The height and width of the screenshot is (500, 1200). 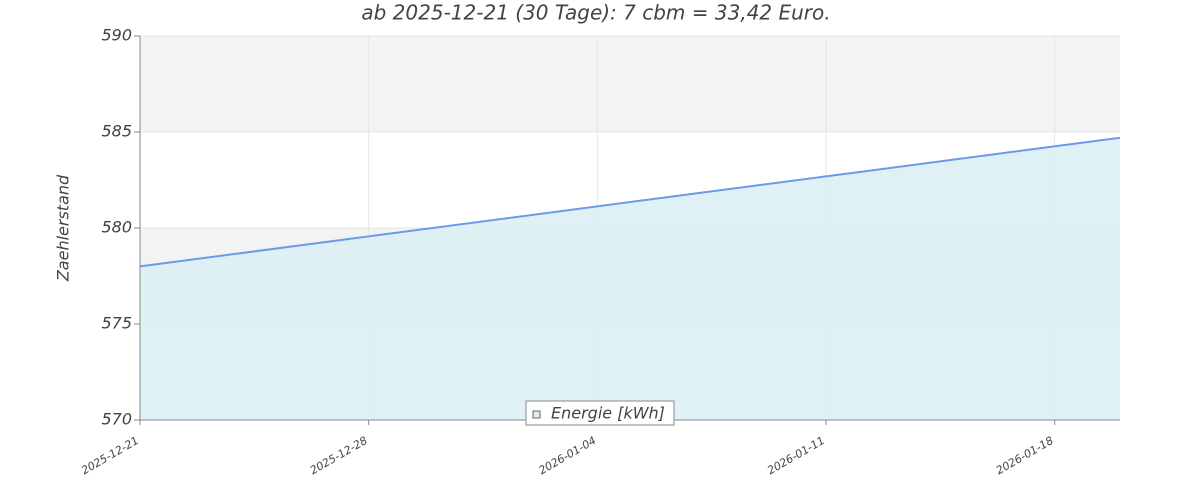 I want to click on y-axis-label: Zaehlerstand, so click(x=63, y=228).